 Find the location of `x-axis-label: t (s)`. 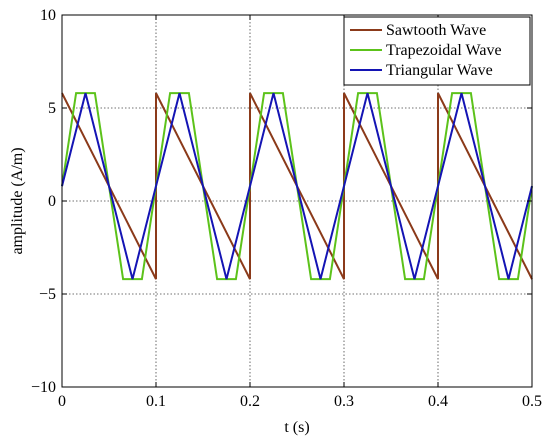

x-axis-label: t (s) is located at coordinates (296, 427).